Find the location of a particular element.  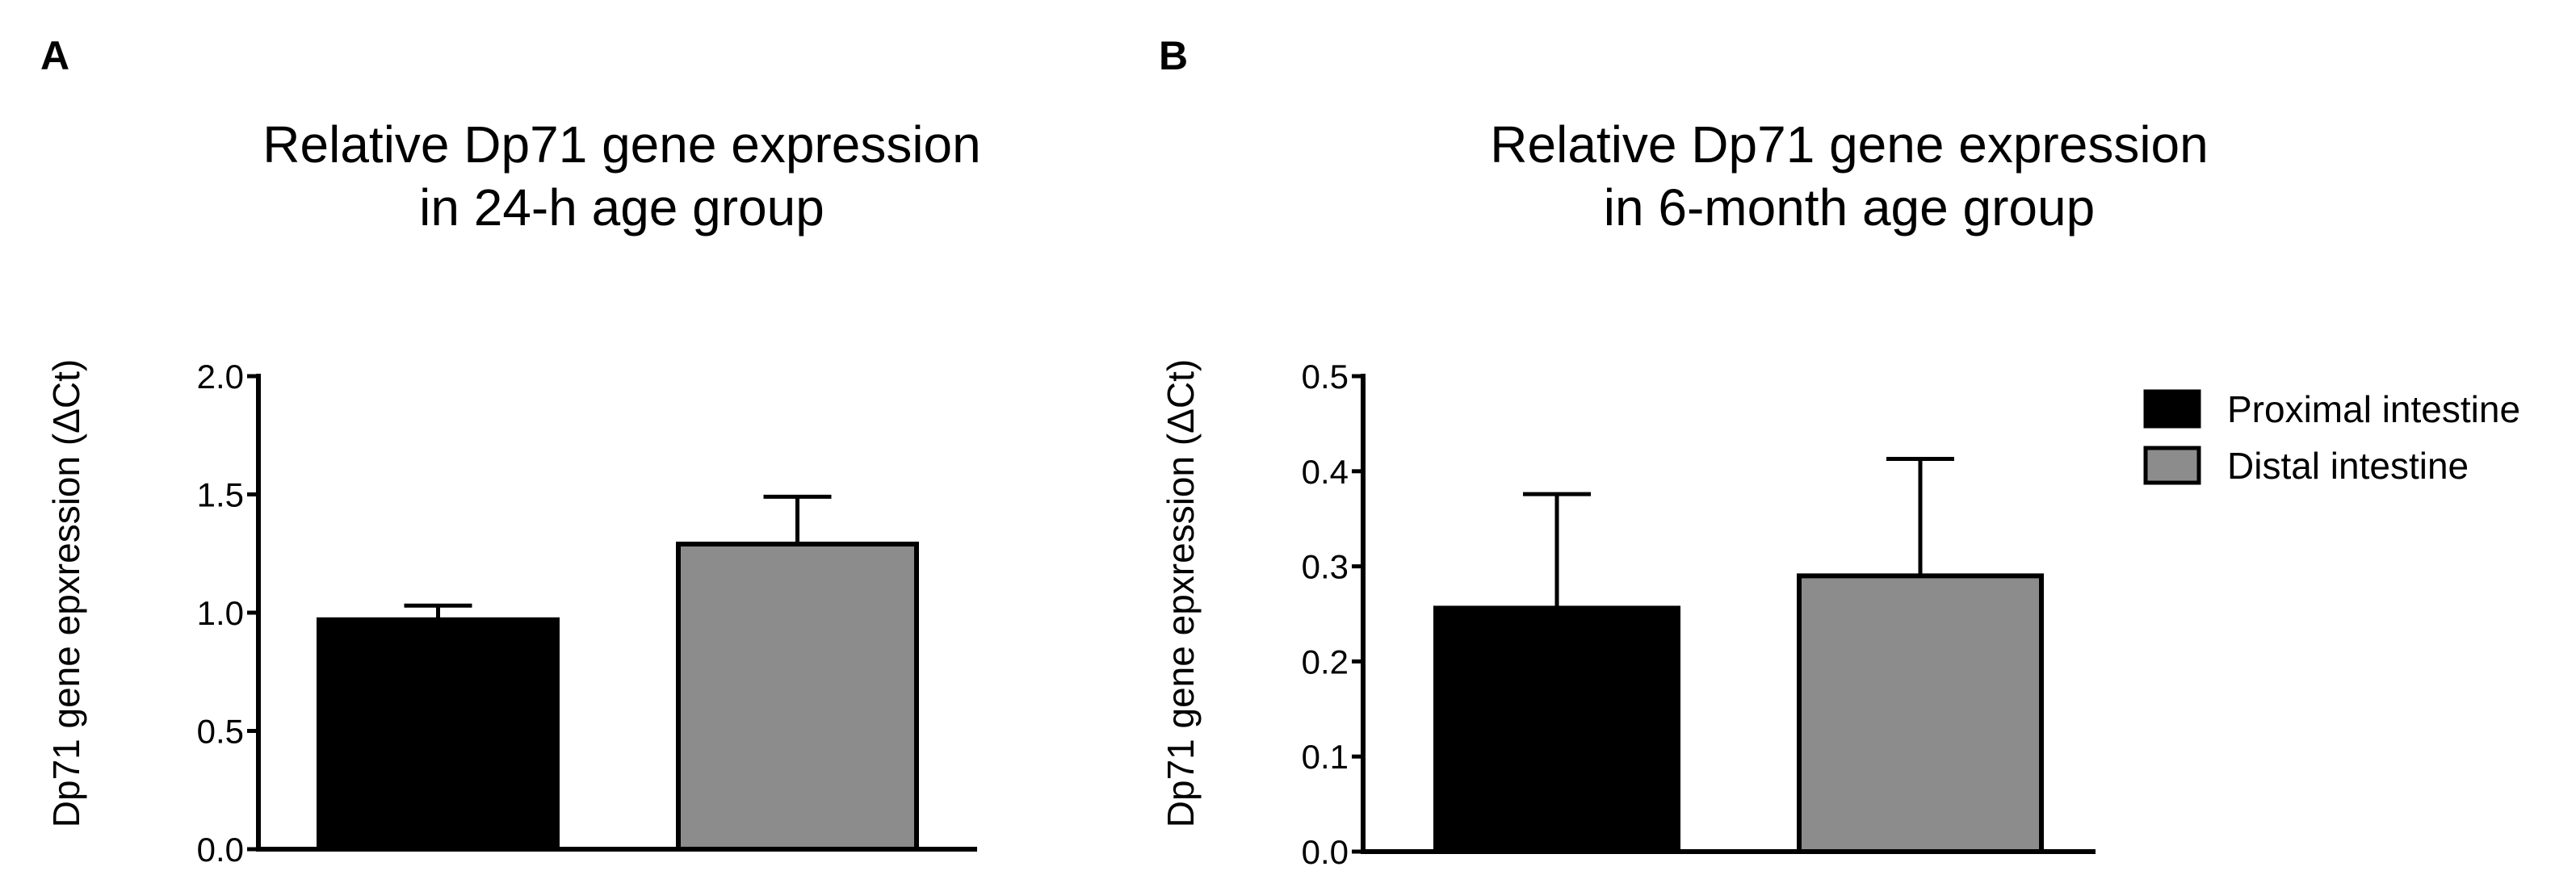

legend: Proximal intestine Distal intestine is located at coordinates (2331, 437).